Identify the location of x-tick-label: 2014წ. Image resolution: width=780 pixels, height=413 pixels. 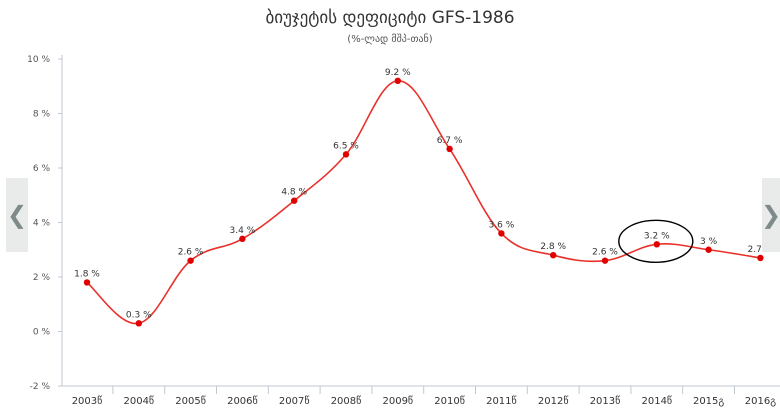
(656, 401).